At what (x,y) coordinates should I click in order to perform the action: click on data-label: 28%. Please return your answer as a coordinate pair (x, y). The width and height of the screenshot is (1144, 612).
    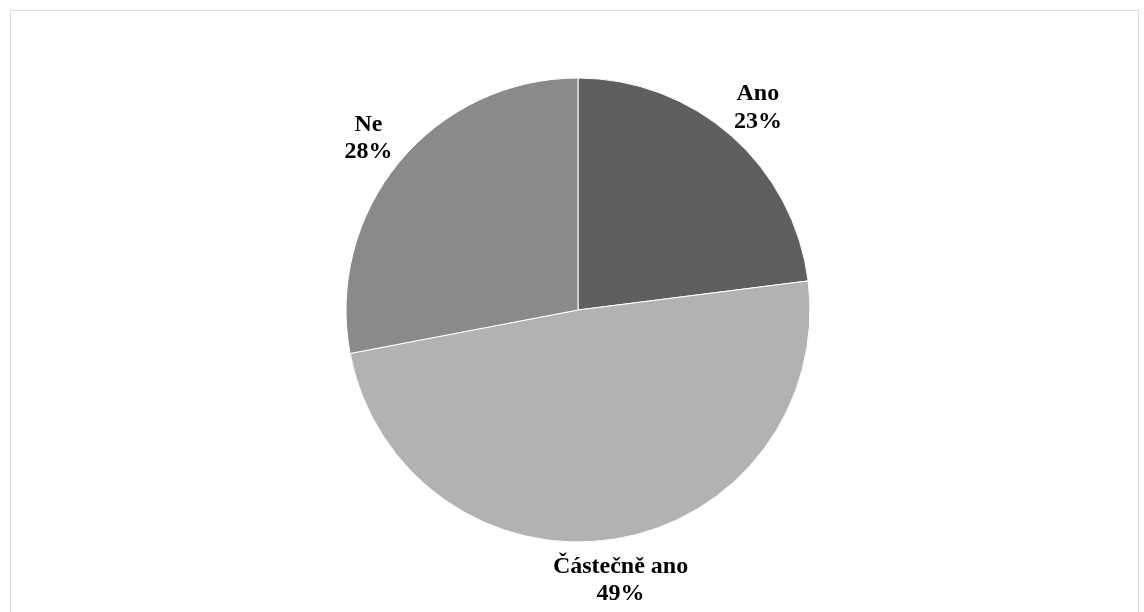
    Looking at the image, I should click on (368, 150).